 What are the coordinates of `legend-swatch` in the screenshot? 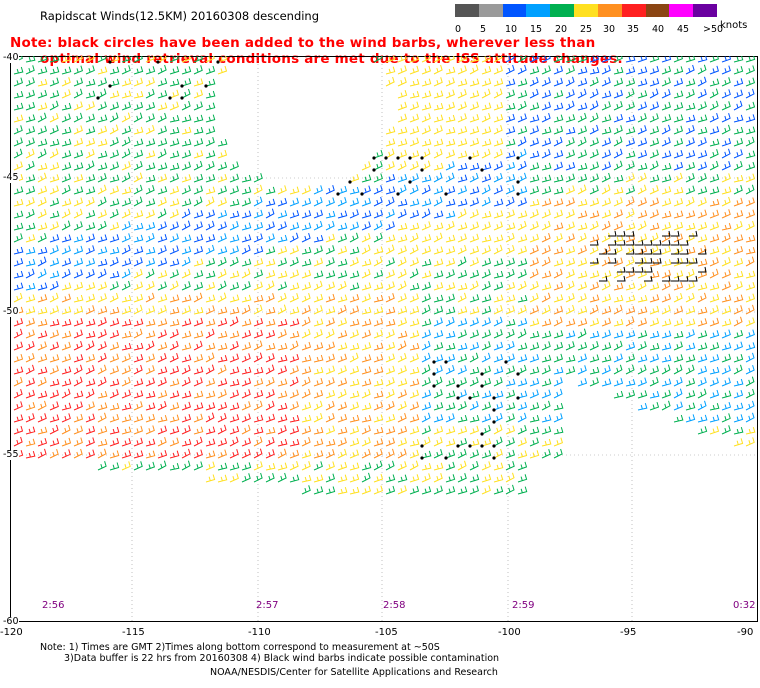 It's located at (681, 10).